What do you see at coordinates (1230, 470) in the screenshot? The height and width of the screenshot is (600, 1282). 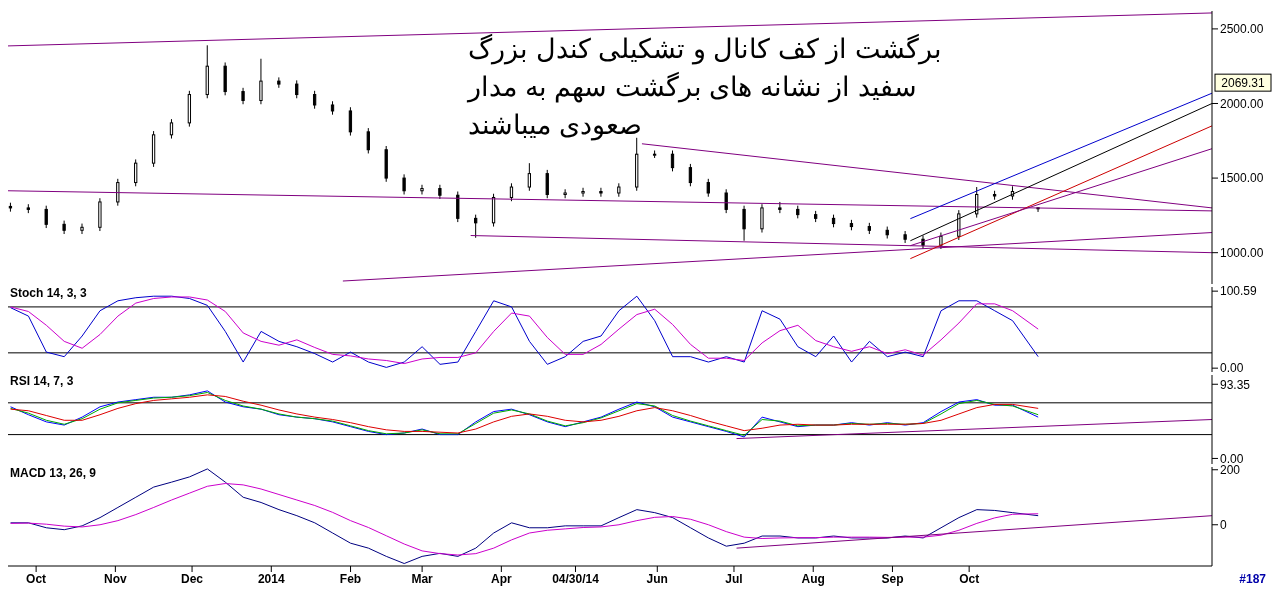 I see `y-tick-label: 200` at bounding box center [1230, 470].